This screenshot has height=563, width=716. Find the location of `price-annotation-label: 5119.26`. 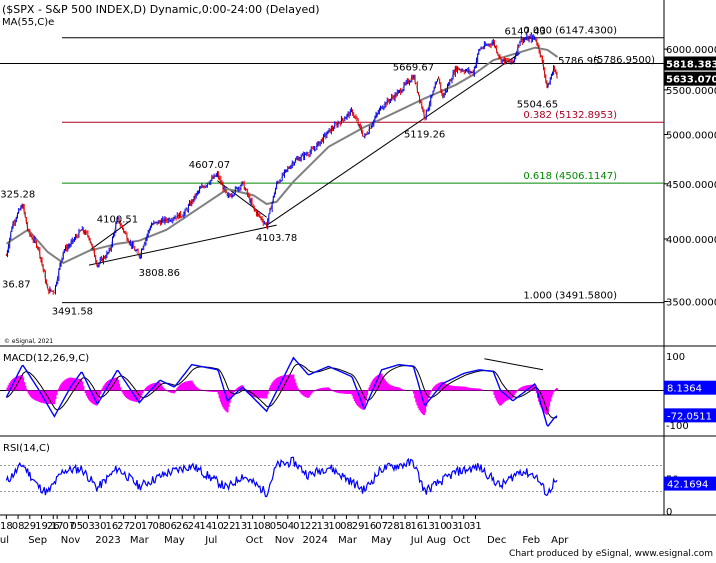

price-annotation-label: 5119.26 is located at coordinates (424, 134).